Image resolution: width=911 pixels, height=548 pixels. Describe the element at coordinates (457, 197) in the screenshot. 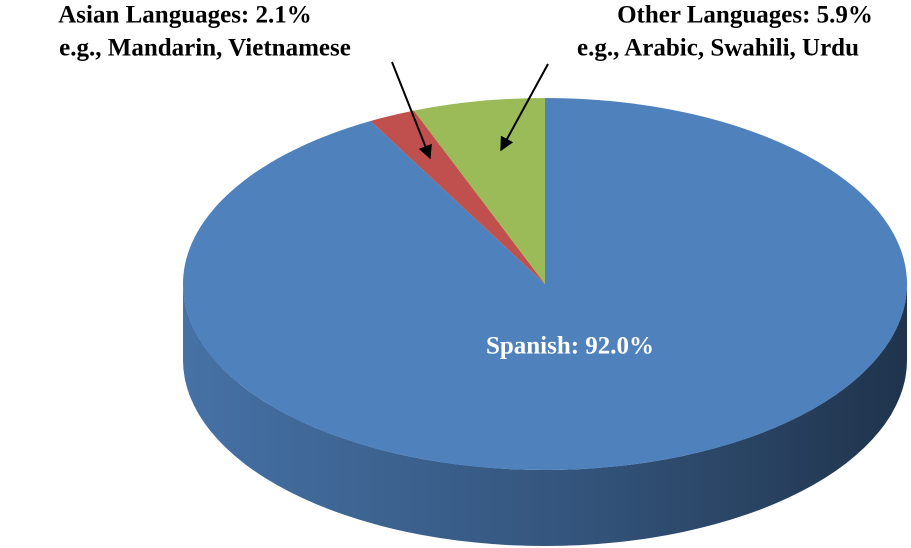

I see `slice` at that location.